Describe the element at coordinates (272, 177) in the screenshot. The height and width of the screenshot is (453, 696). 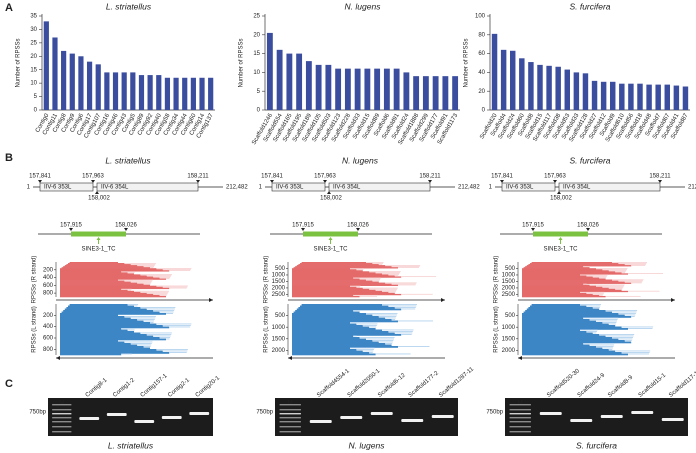
I see `coordinate: 157,841` at that location.